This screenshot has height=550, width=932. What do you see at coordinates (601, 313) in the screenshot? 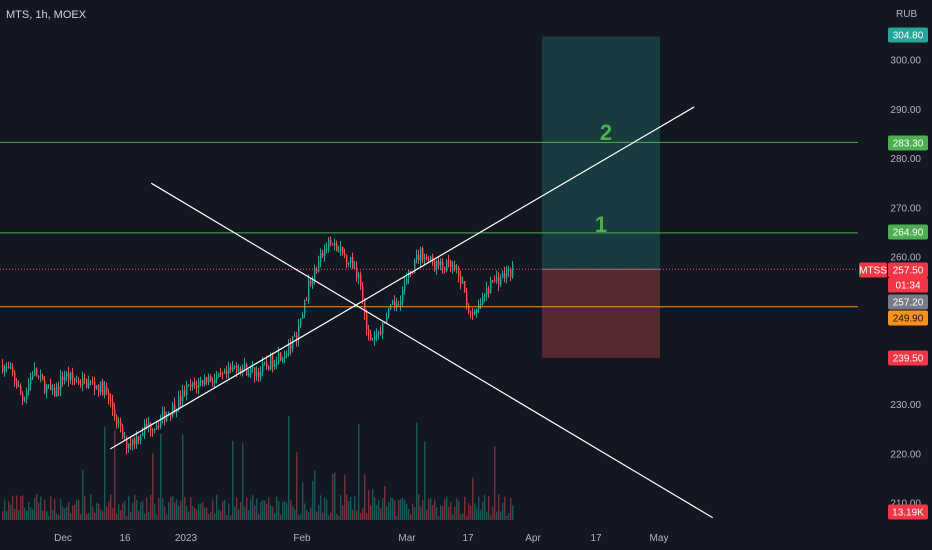
I see `stop-zone` at bounding box center [601, 313].